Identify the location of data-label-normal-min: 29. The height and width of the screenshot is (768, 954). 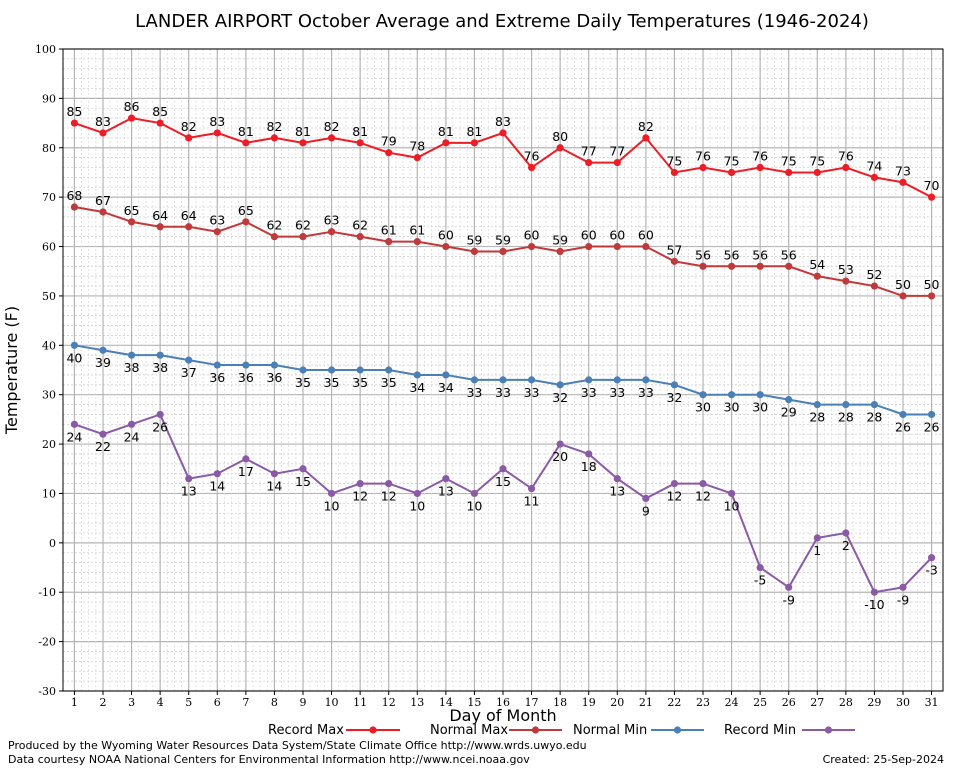
(789, 412).